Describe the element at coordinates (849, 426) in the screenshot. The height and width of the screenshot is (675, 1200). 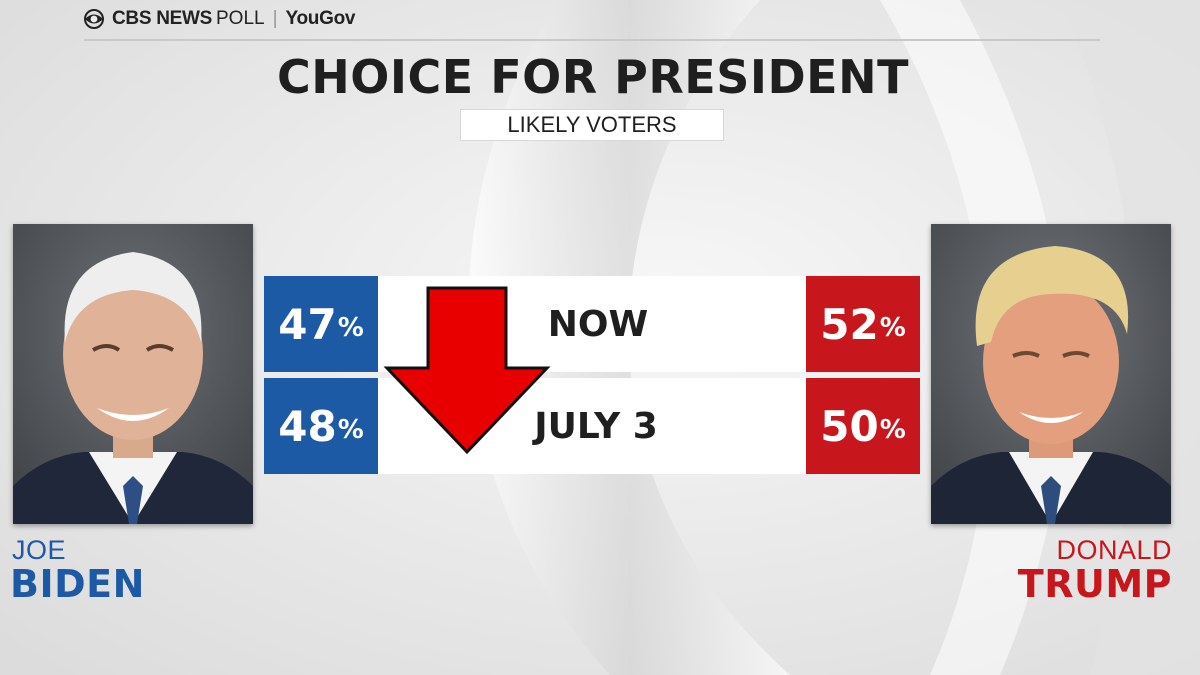
I see `trump-value: 50` at that location.